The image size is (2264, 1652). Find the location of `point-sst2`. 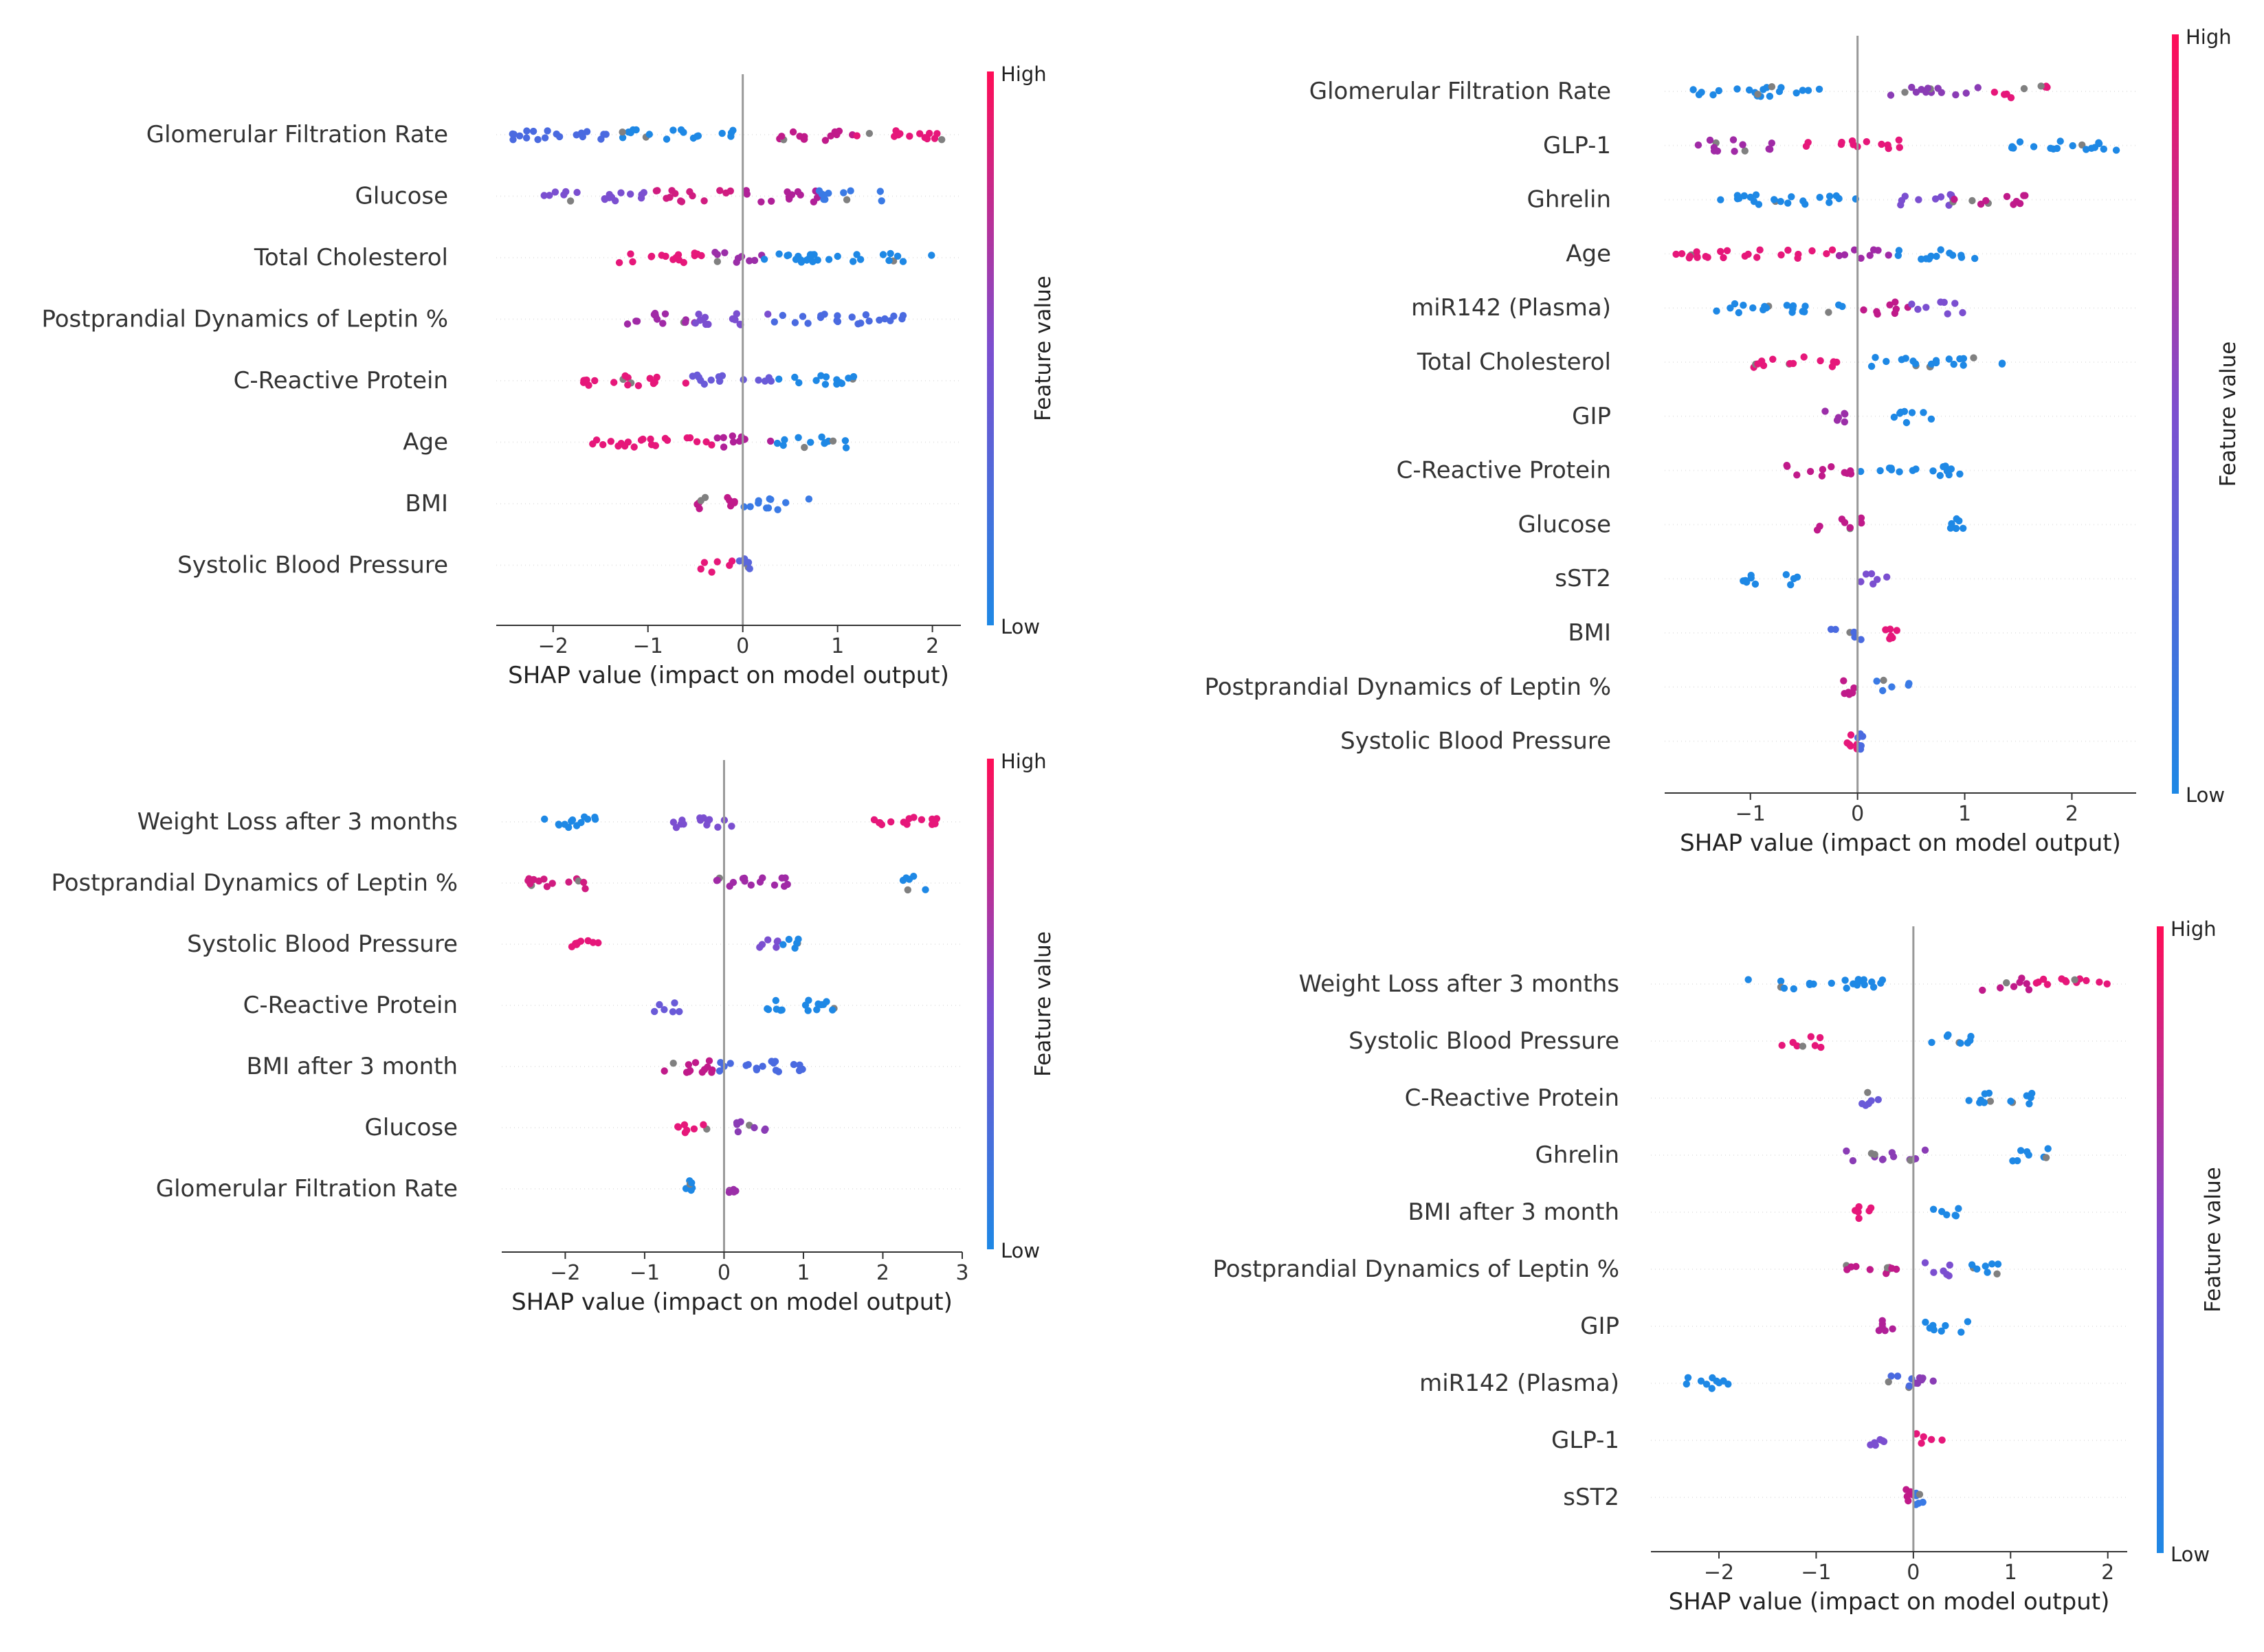

point-sst2 is located at coordinates (1873, 584).